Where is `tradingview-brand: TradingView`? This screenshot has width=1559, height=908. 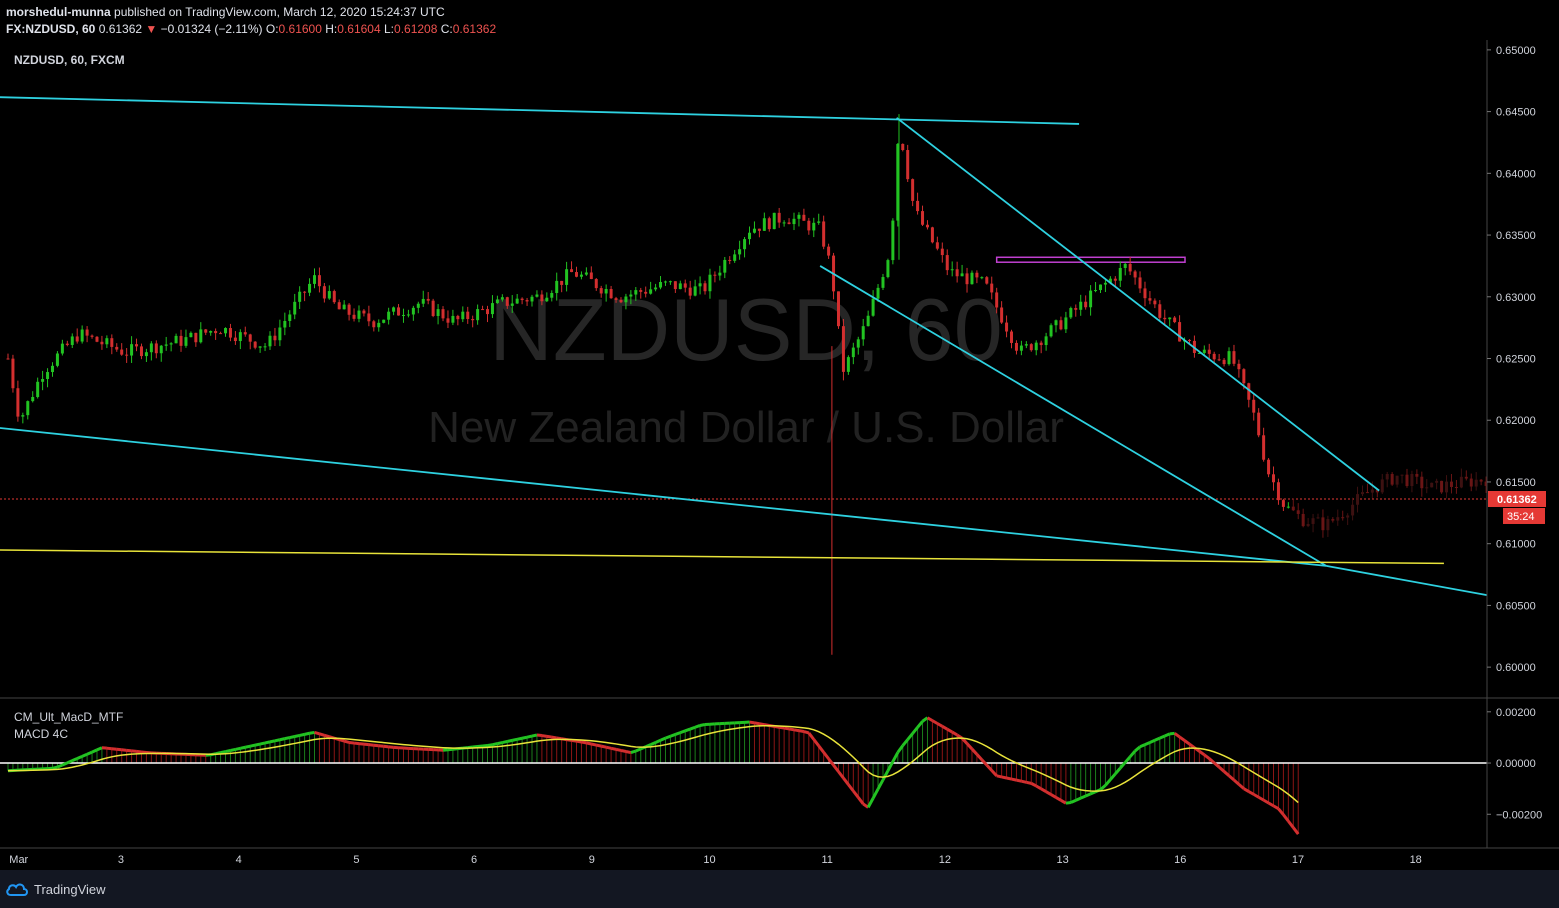 tradingview-brand: TradingView is located at coordinates (70, 889).